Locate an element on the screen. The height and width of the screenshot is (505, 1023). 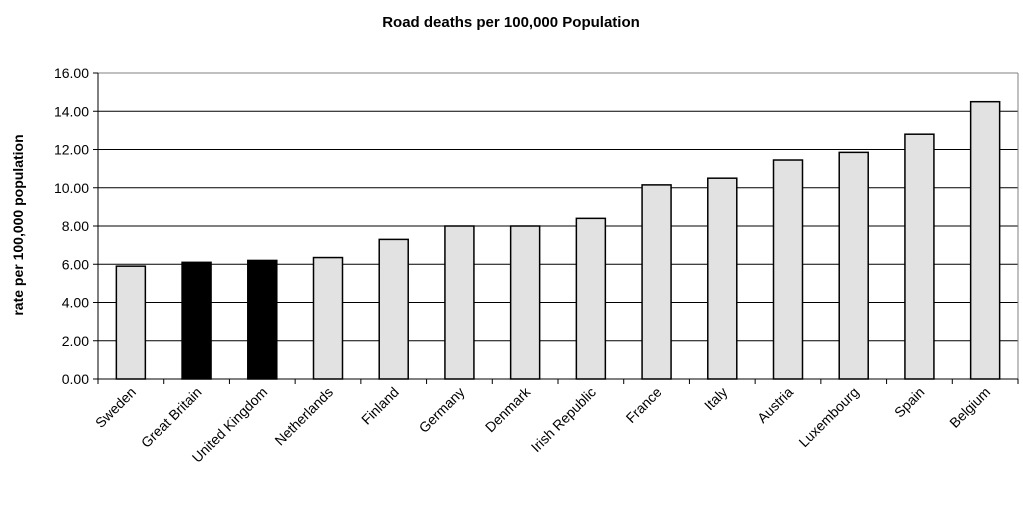
bar-belgium is located at coordinates (985, 240).